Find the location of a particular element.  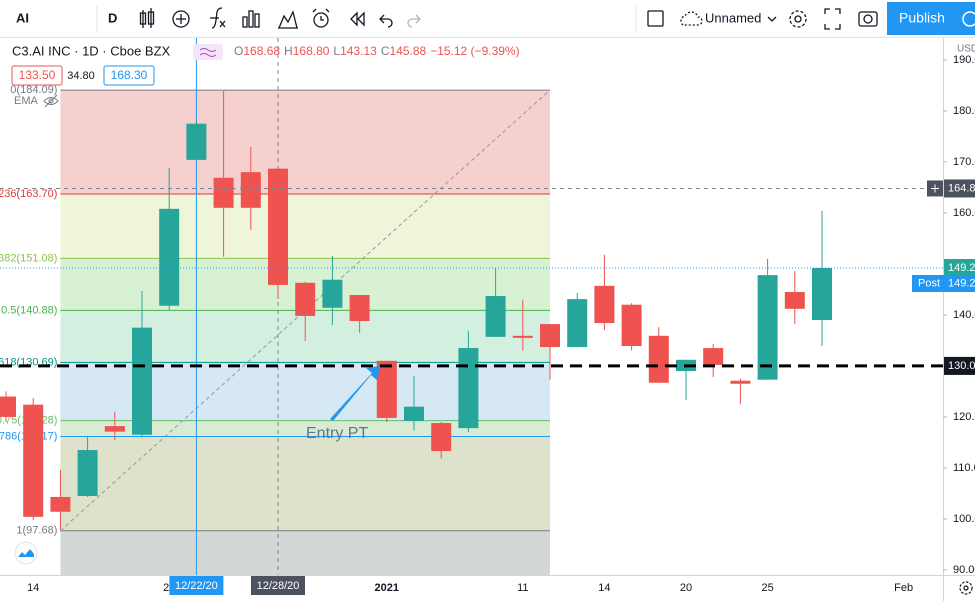

legend-c-label: C is located at coordinates (385, 51).